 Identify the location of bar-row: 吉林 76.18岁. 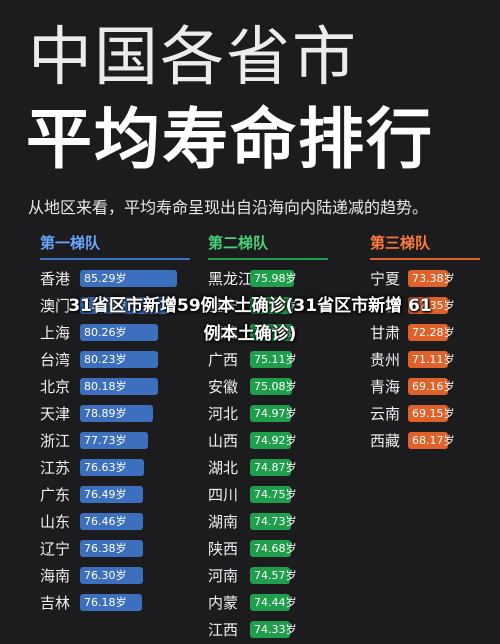
(113, 604).